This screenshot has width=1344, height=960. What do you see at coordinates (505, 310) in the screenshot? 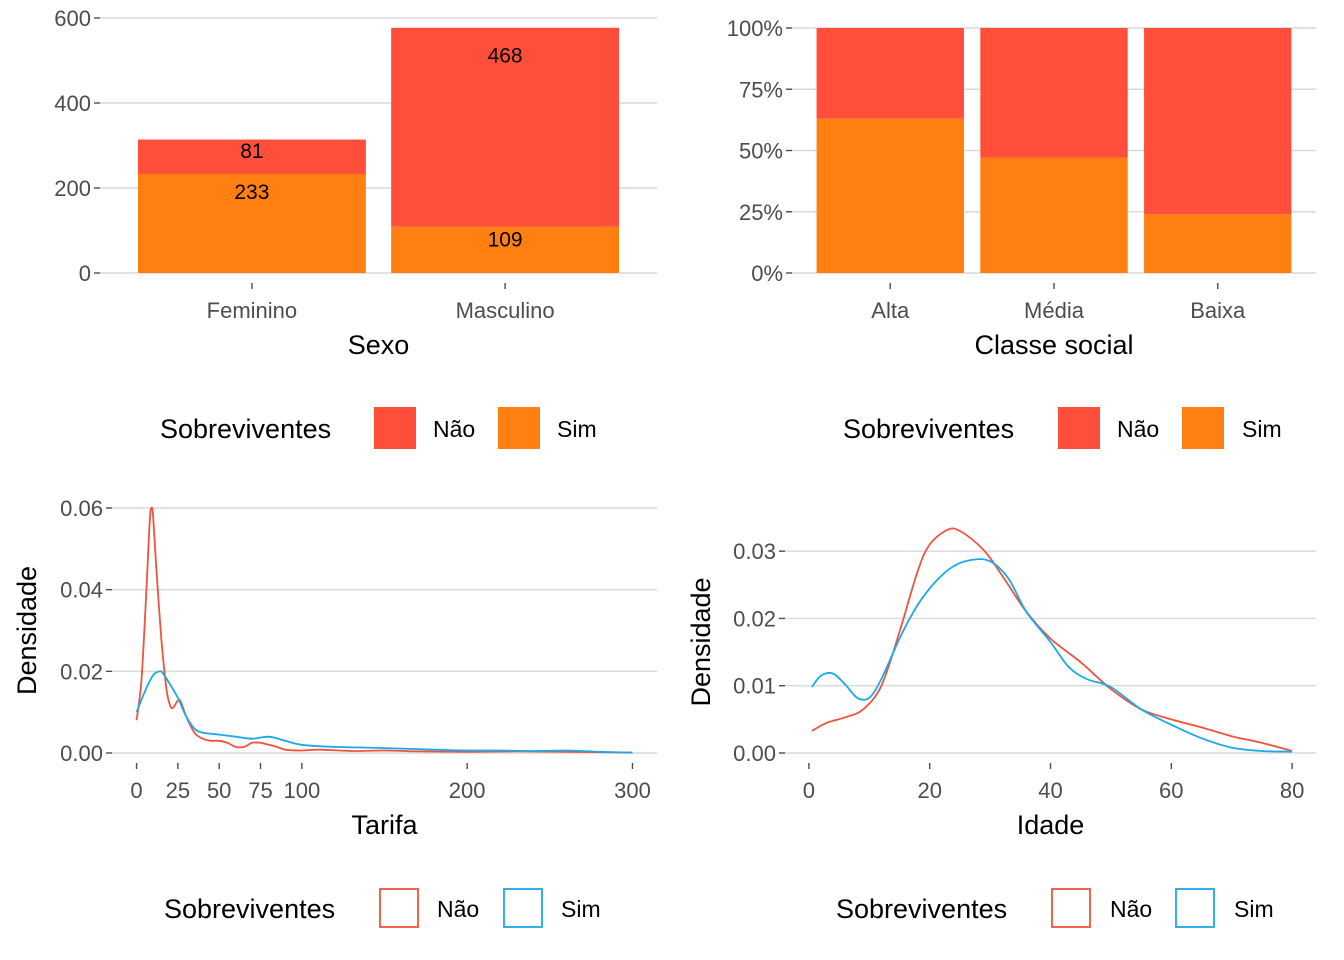
I see `x-tick-label-masculino: Masculino` at bounding box center [505, 310].